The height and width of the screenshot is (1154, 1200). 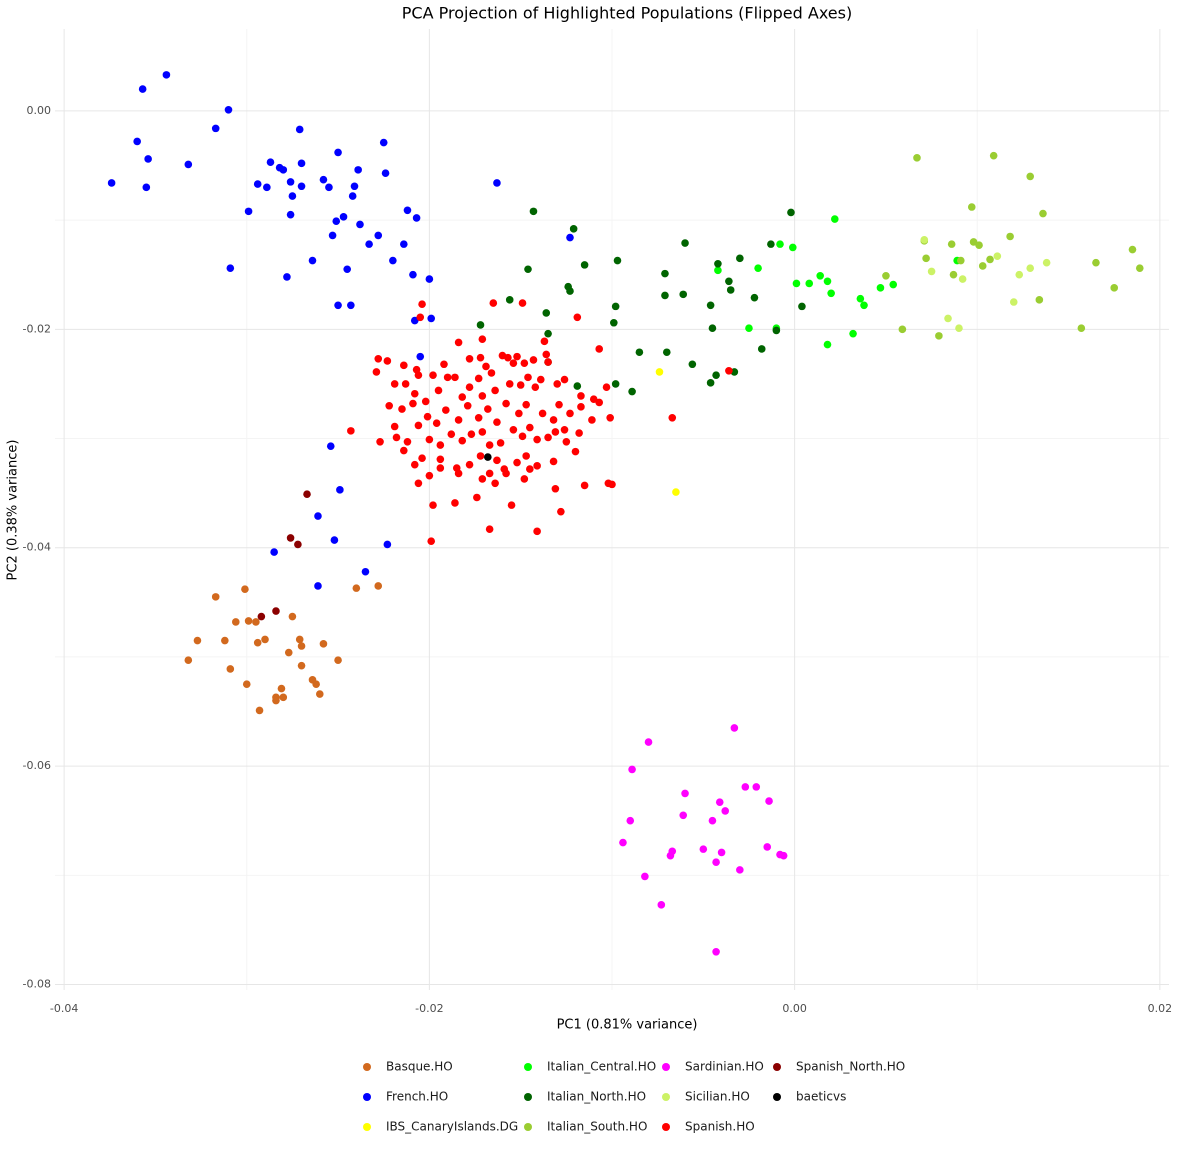 I want to click on y-axis-title: PC2 (0.38% variance), so click(x=13, y=510).